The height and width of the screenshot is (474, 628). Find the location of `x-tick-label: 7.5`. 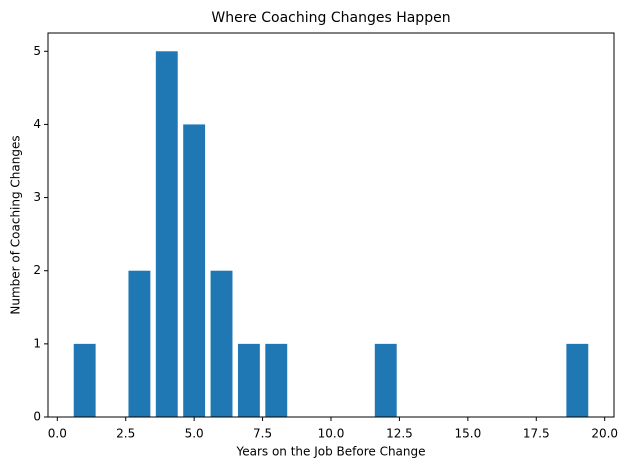

x-tick-label: 7.5 is located at coordinates (262, 434).